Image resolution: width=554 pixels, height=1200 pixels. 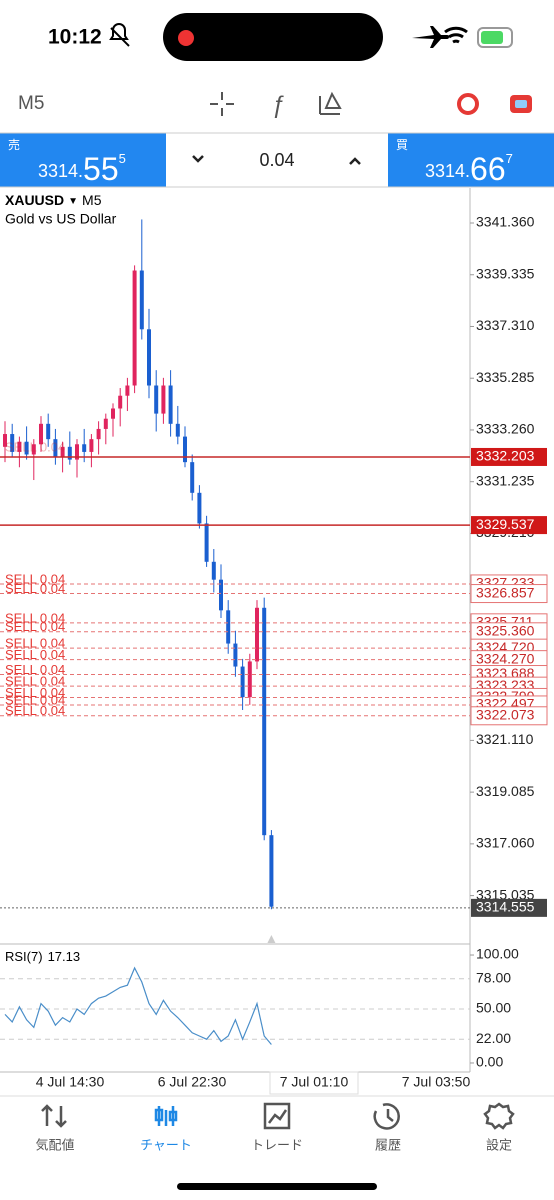 I want to click on rsi-tick-label: 22.00, so click(x=493, y=1038).